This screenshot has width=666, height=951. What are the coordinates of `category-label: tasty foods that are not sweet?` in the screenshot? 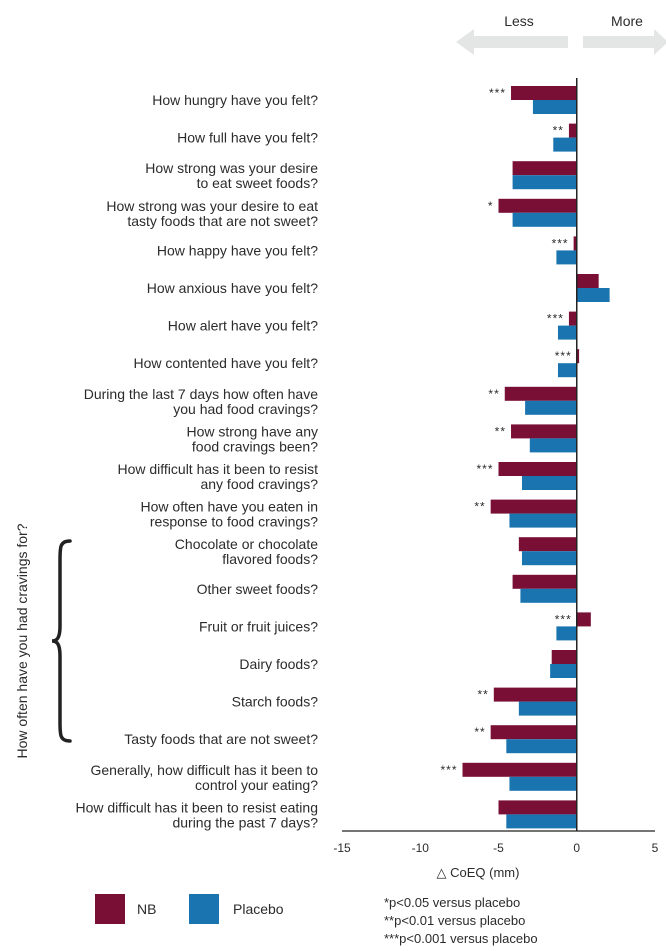 It's located at (222, 221).